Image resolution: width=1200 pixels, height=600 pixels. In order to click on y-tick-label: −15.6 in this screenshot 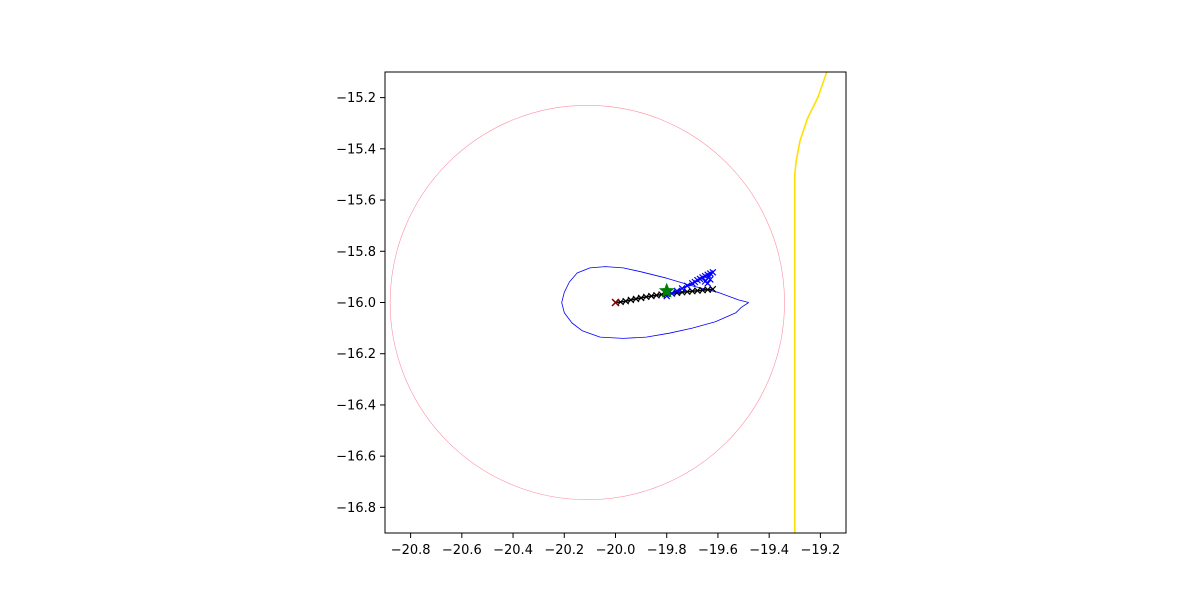, I will do `click(356, 201)`.